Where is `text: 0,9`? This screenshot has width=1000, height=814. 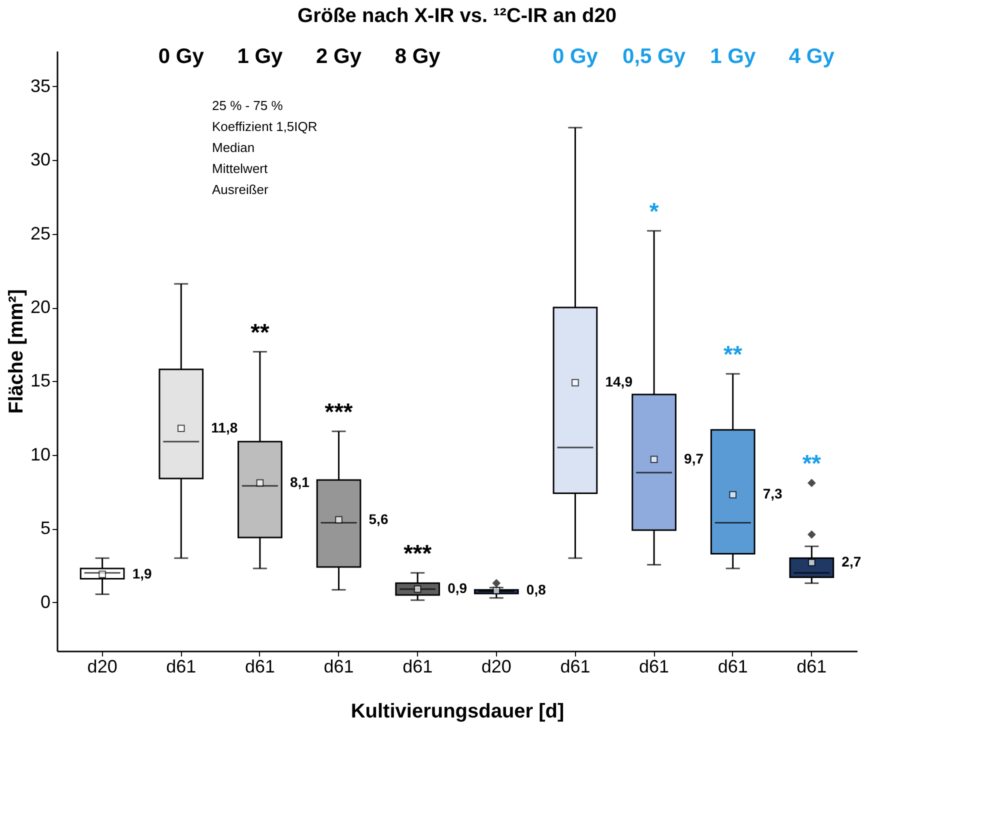 text: 0,9 is located at coordinates (458, 588).